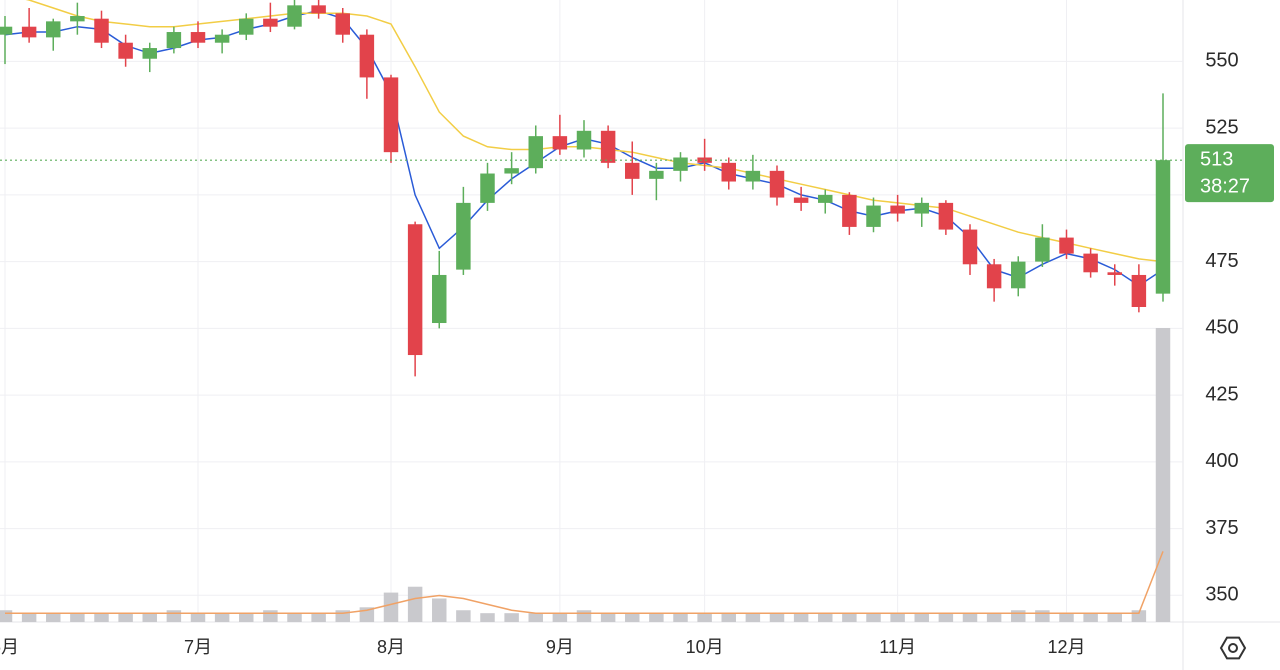  What do you see at coordinates (1216, 159) in the screenshot?
I see `last-price-label: 513` at bounding box center [1216, 159].